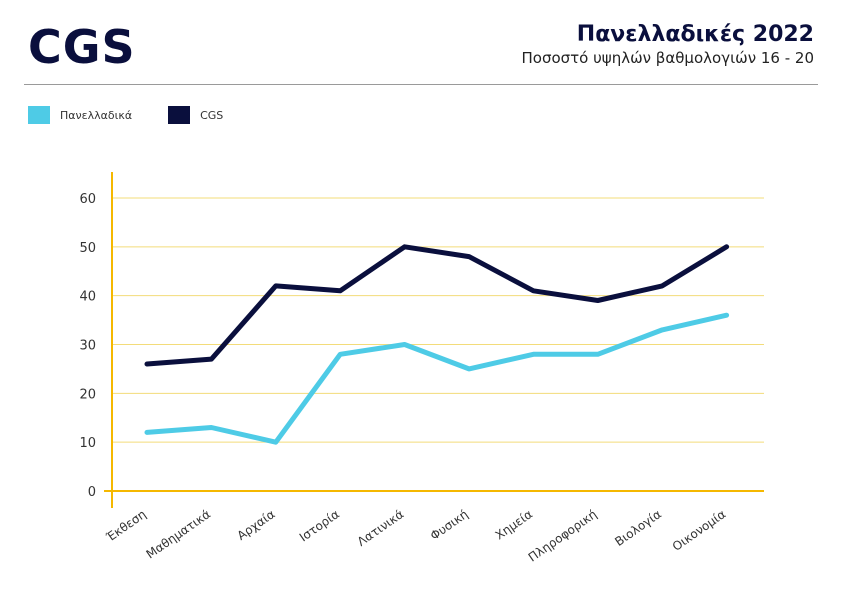 The width and height of the screenshot is (842, 595). I want to click on chart-subtitle: Ποσοστό υψηλών βαθμολογιών 16 - 20, so click(668, 58).